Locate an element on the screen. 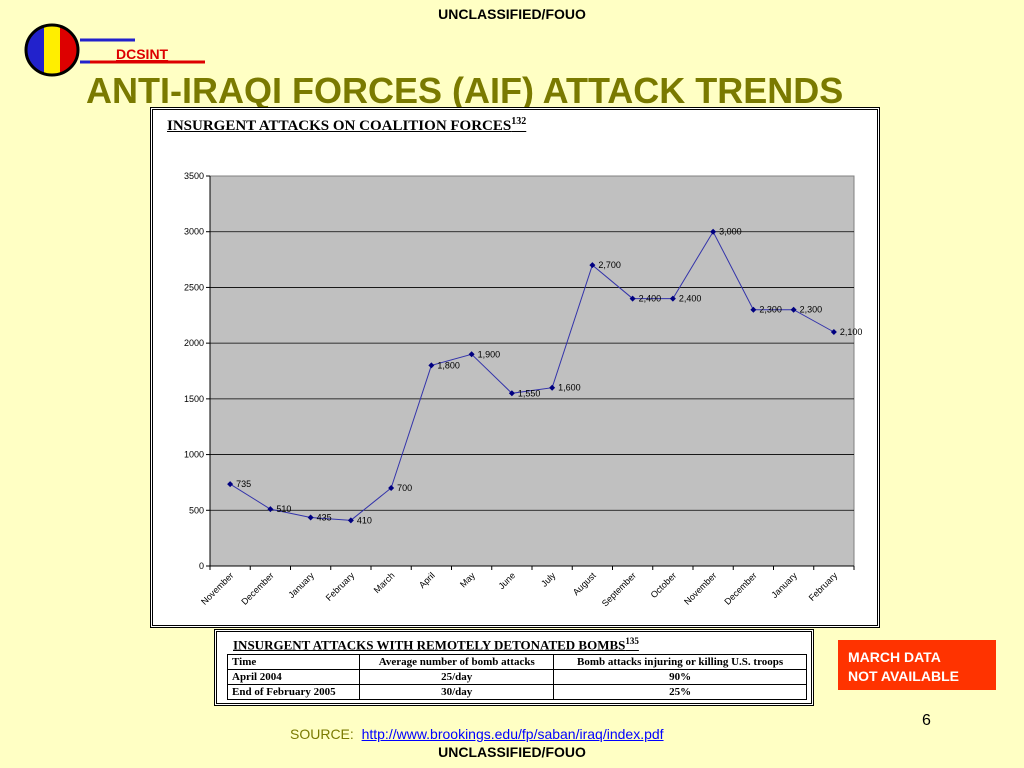  table-cell: 30/day is located at coordinates (457, 692).